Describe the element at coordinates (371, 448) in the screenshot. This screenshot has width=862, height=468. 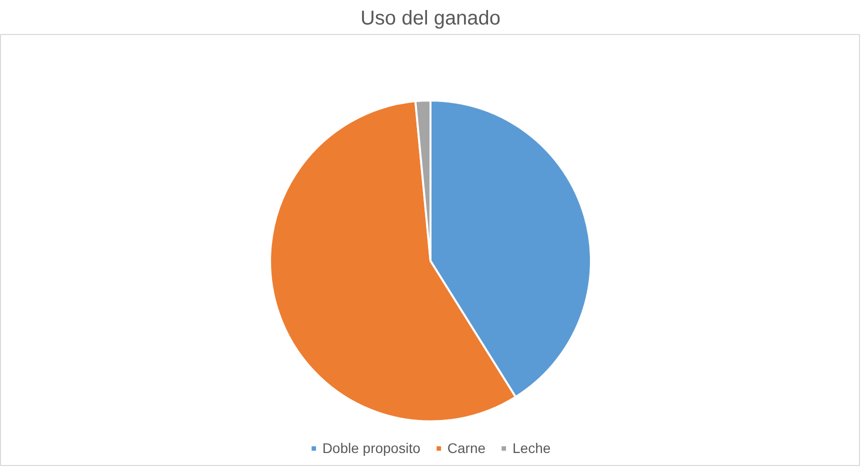
I see `legend-label: Doble proposito` at that location.